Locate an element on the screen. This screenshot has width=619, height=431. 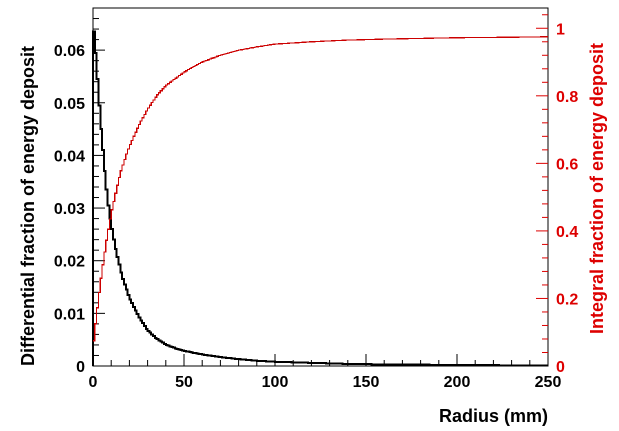
y2-tick-label: 0.4 is located at coordinates (567, 232).